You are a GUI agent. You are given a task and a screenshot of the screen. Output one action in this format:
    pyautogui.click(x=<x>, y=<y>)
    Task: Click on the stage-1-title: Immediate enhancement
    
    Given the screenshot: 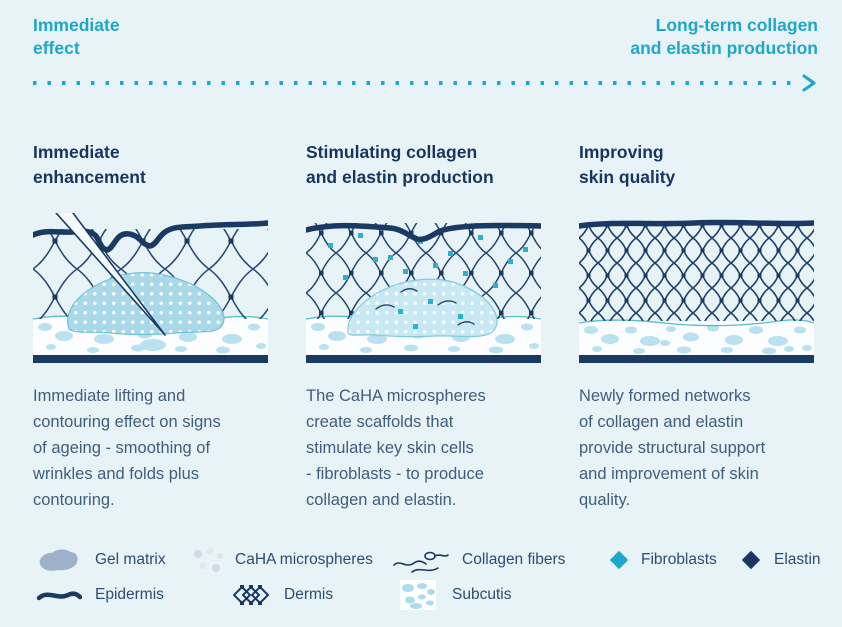 What is the action you would take?
    pyautogui.click(x=89, y=164)
    